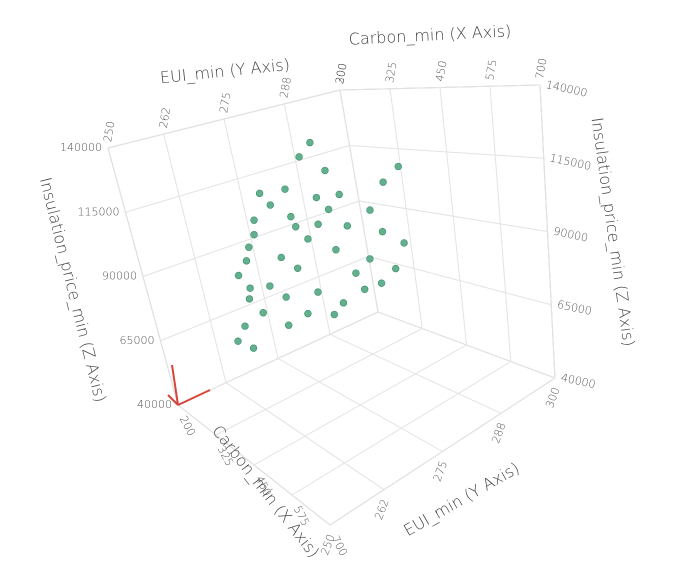 This screenshot has height=580, width=675. I want to click on points, so click(321, 245).